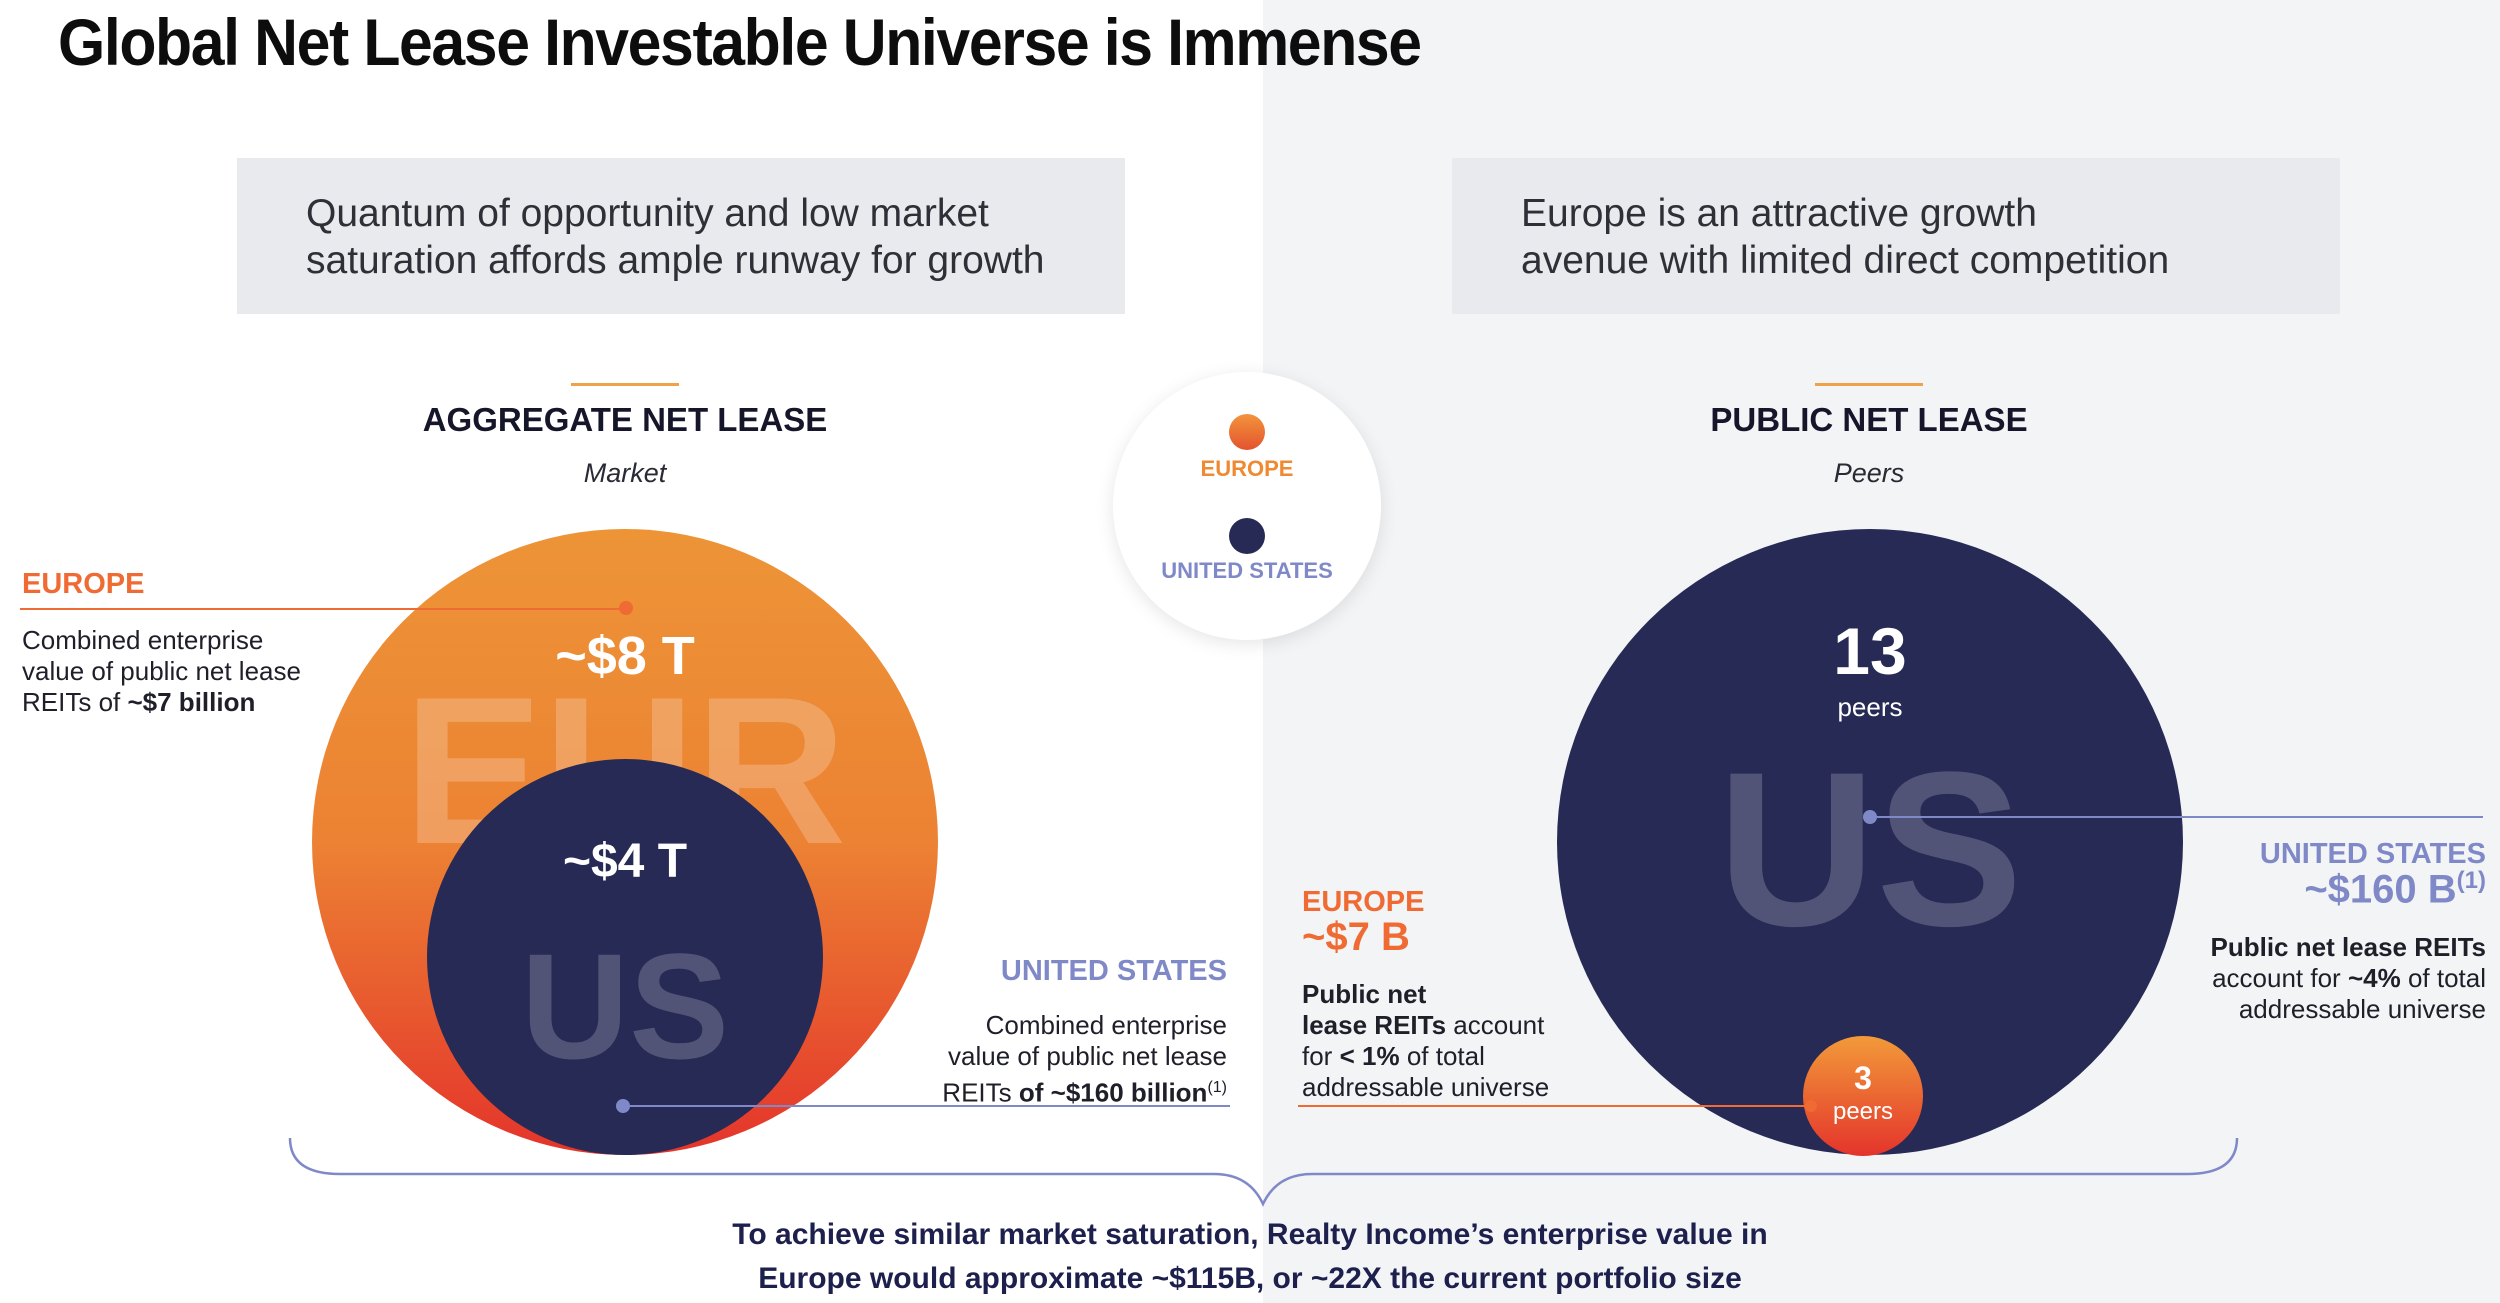 Image resolution: width=2500 pixels, height=1303 pixels. What do you see at coordinates (2380, 889) in the screenshot?
I see `us-public-value: ~$160 B` at bounding box center [2380, 889].